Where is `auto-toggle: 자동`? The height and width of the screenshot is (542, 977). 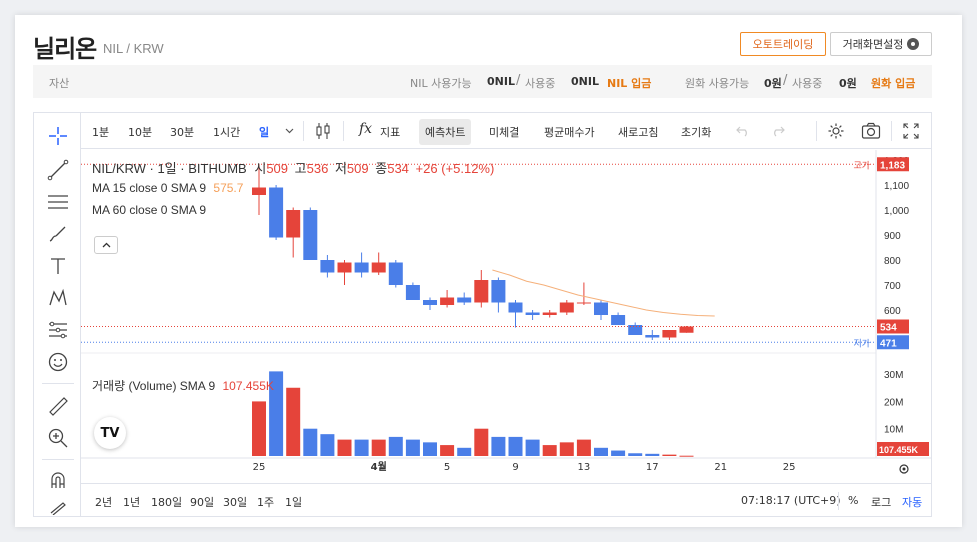 auto-toggle: 자동 is located at coordinates (912, 502).